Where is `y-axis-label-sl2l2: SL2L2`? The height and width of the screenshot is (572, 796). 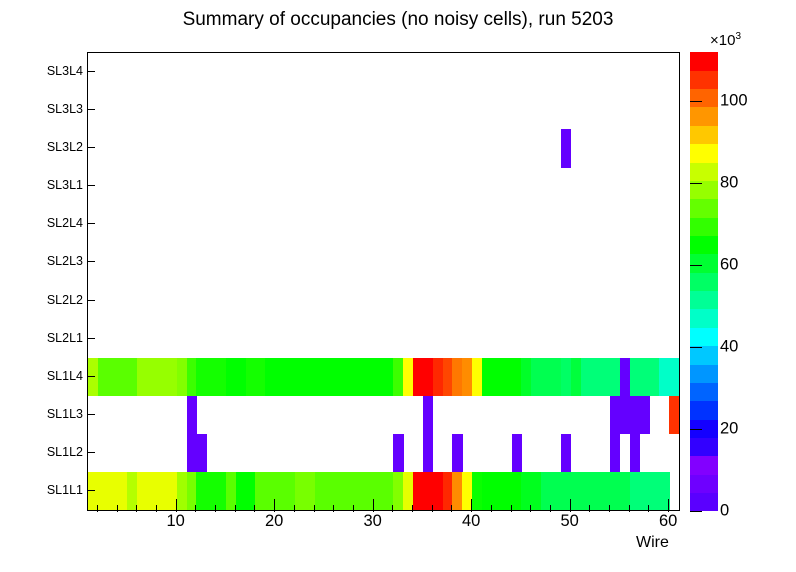
y-axis-label-sl2l2: SL2L2 is located at coordinates (64, 299).